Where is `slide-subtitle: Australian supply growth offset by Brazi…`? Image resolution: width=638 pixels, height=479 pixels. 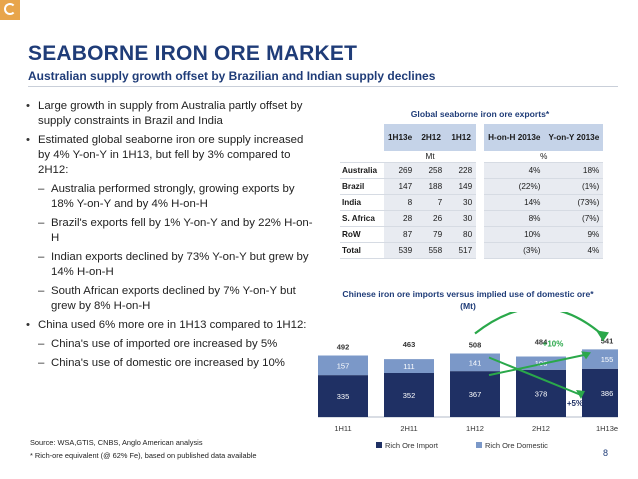
slide-subtitle: Australian supply growth offset by Brazi… is located at coordinates (232, 76).